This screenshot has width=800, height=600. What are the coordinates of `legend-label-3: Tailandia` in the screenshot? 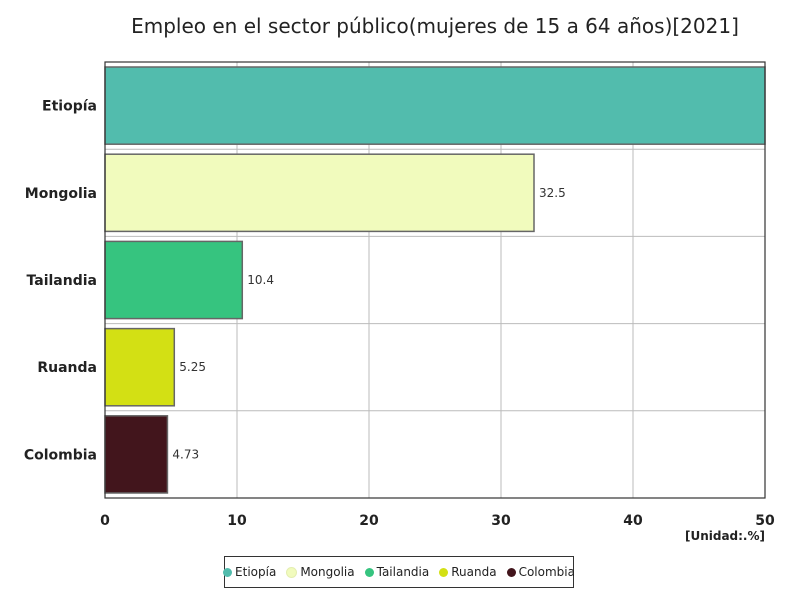 It's located at (403, 572).